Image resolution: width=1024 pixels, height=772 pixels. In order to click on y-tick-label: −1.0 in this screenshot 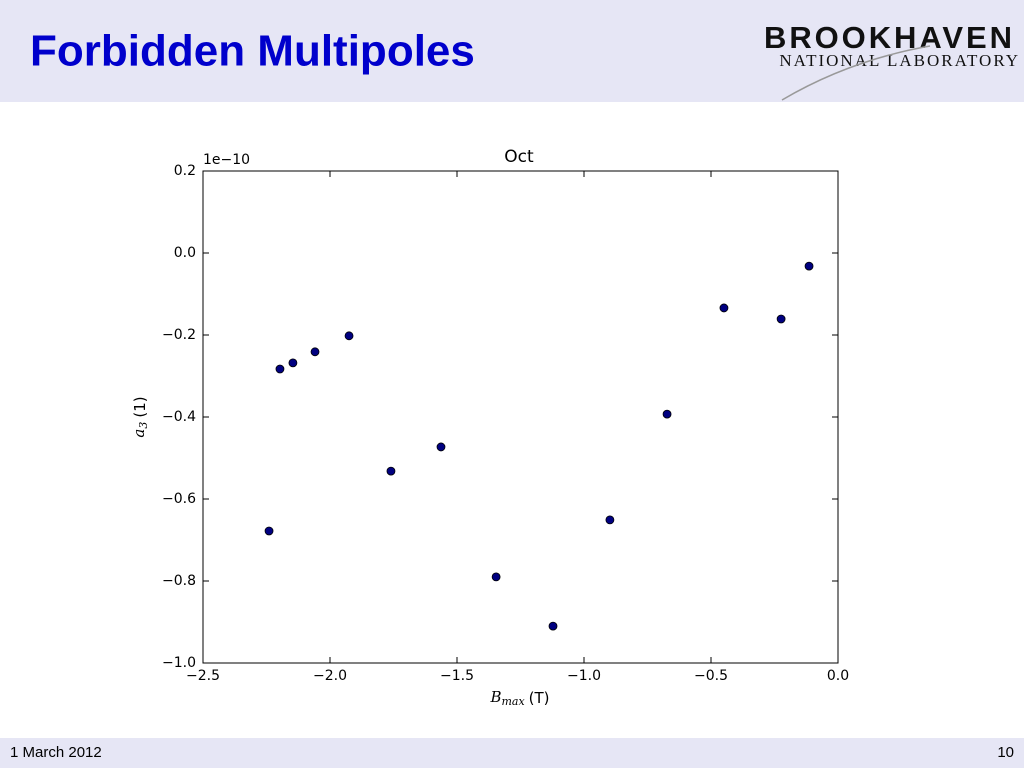, I will do `click(179, 663)`.